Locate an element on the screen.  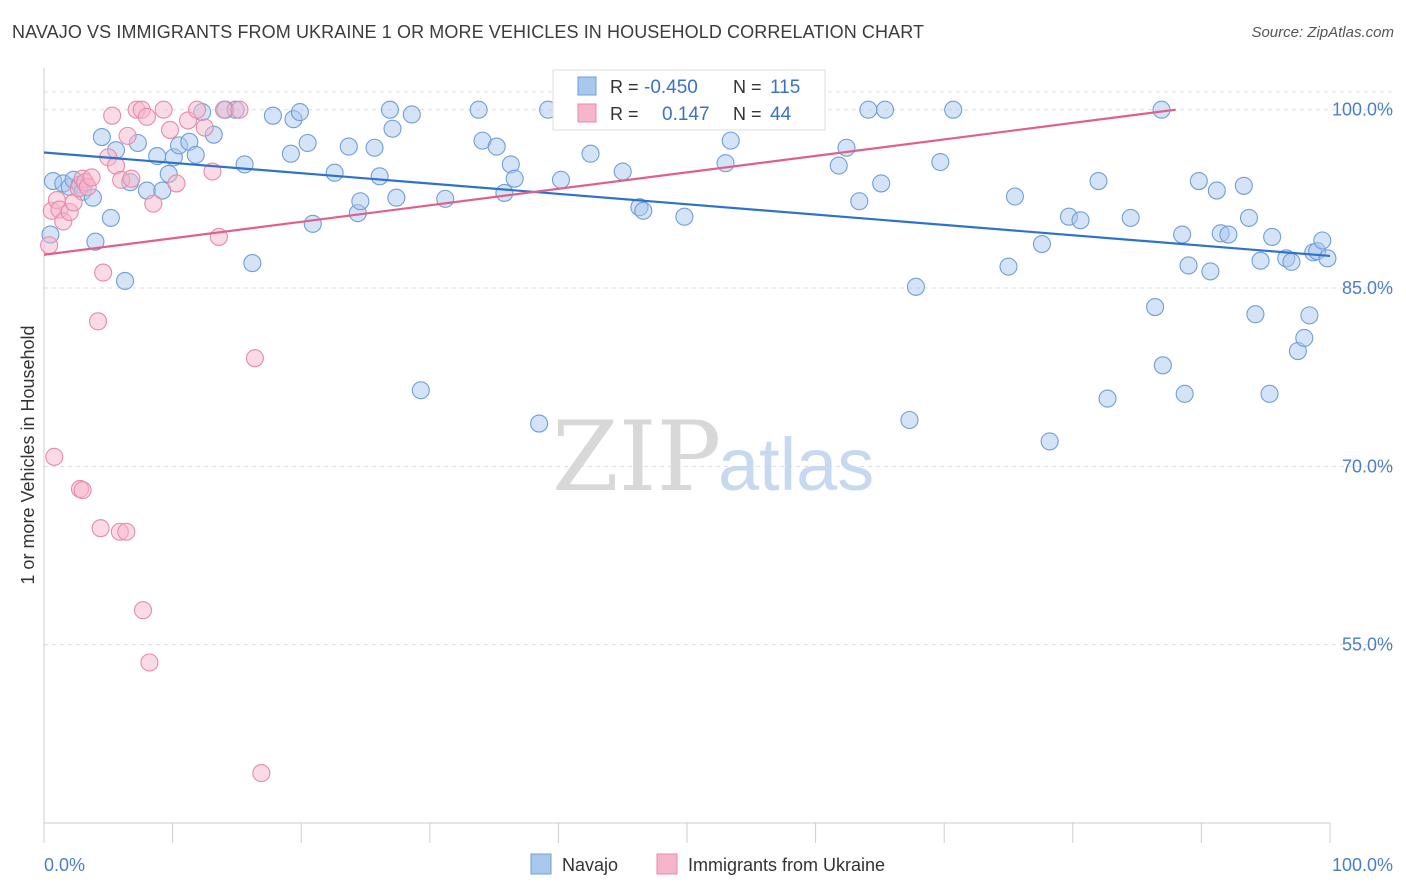
legend-ukraine-swatch is located at coordinates (667, 864).